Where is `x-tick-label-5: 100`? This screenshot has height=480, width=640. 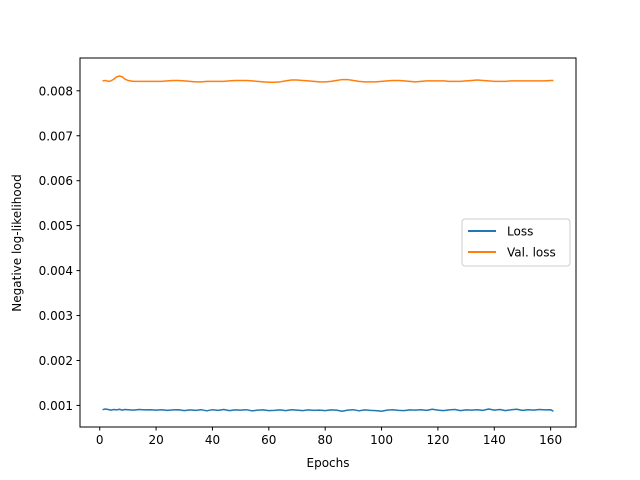 x-tick-label-5: 100 is located at coordinates (381, 440).